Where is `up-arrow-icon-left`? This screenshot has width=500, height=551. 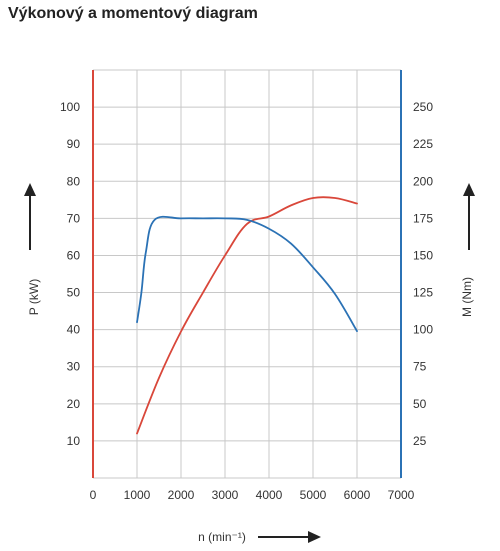 up-arrow-icon-left is located at coordinates (30, 216).